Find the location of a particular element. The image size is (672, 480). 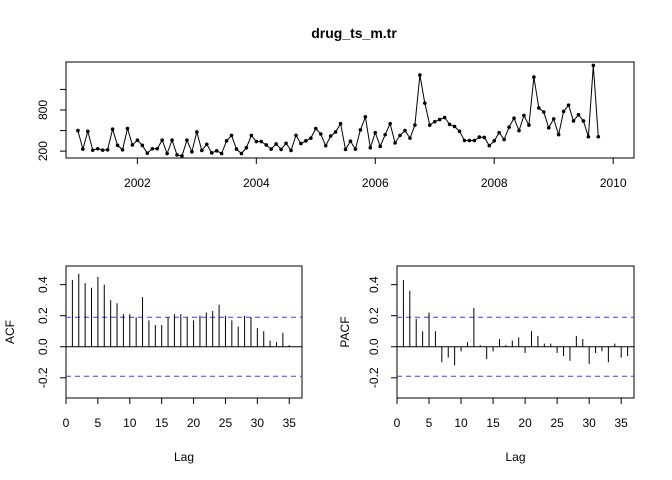

y-tick-label: 0.4 is located at coordinates (374, 284).